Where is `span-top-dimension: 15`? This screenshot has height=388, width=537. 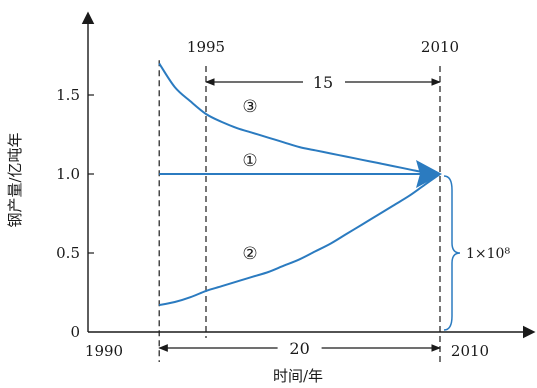
span-top-dimension: 15 is located at coordinates (323, 82).